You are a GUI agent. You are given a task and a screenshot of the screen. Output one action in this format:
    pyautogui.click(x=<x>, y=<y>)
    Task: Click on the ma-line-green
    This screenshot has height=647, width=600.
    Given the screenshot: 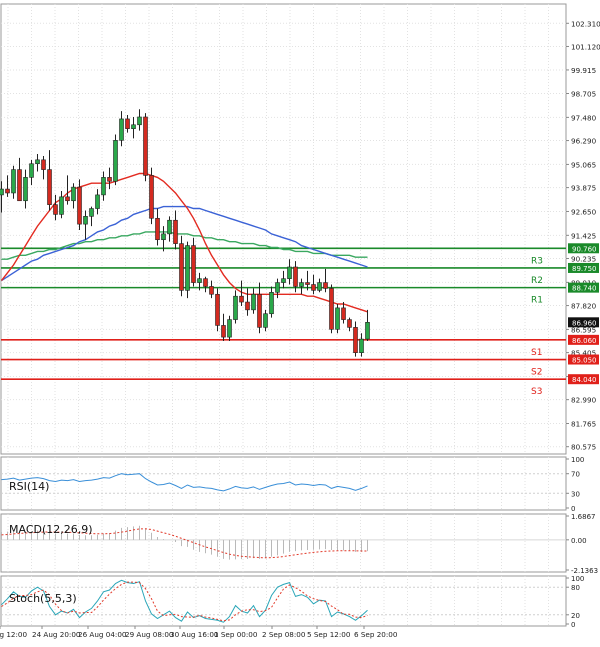 What is the action you would take?
    pyautogui.click(x=184, y=245)
    